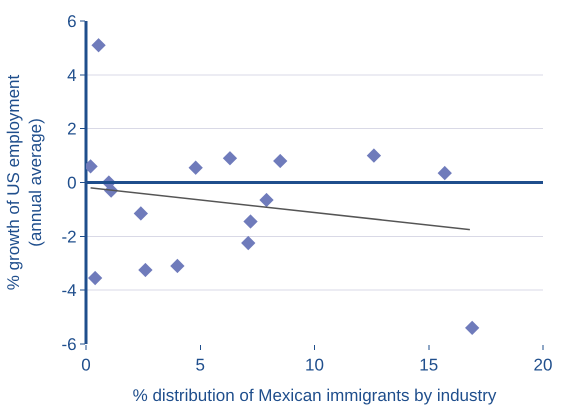 The image size is (564, 413). What do you see at coordinates (25, 182) in the screenshot?
I see `y-axis-title: % growth of US employment (annual average)` at bounding box center [25, 182].